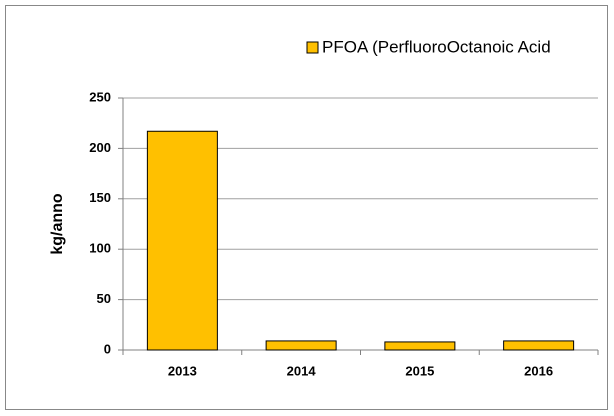 This screenshot has width=614, height=416. I want to click on x-tick-label: 2013, so click(182, 370).